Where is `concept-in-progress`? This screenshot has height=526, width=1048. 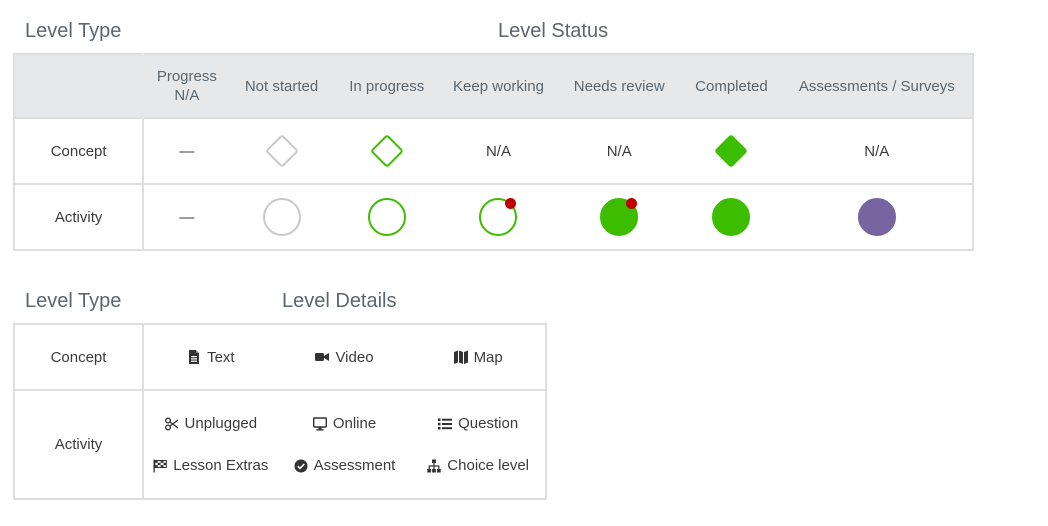 concept-in-progress is located at coordinates (386, 150).